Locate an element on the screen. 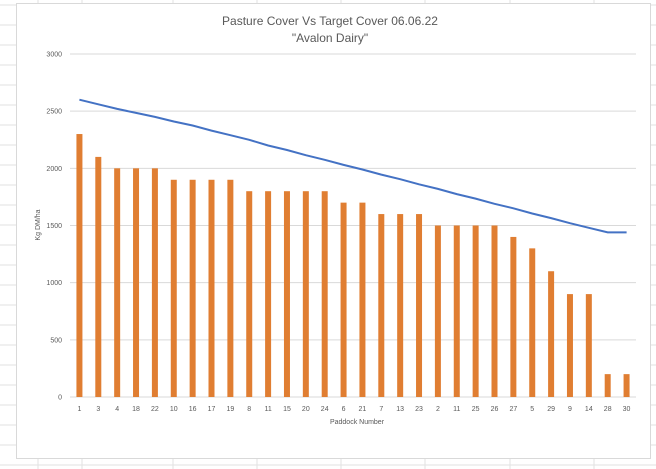 This screenshot has height=469, width=656. x-tick-label: 3 is located at coordinates (98, 409).